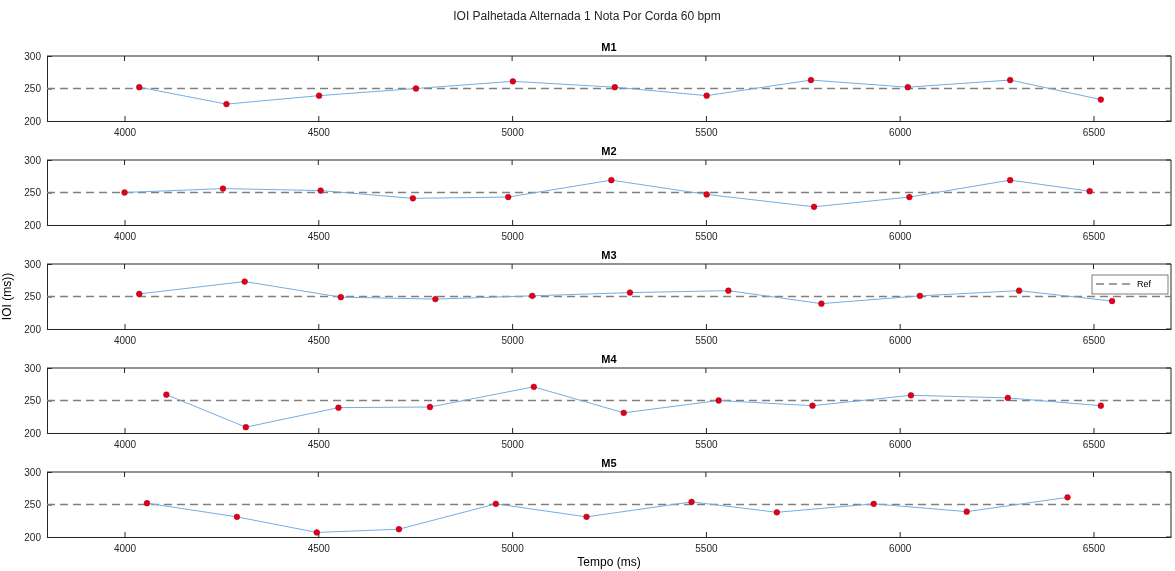 The height and width of the screenshot is (571, 1175). I want to click on legend-label: Ref, so click(1144, 284).